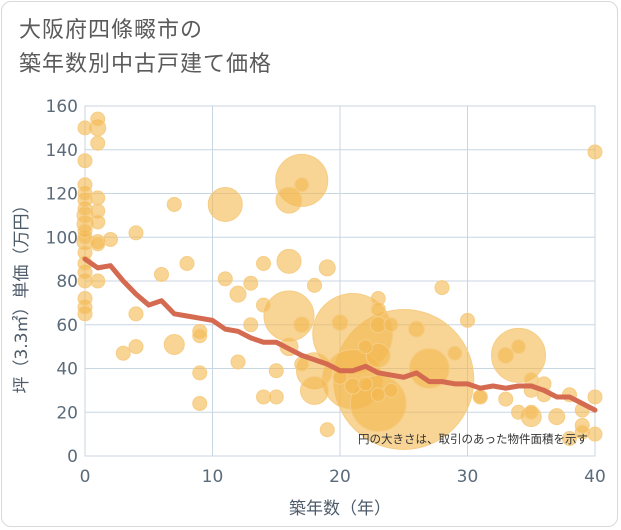  What do you see at coordinates (468, 477) in the screenshot?
I see `x-tick-label: 30` at bounding box center [468, 477].